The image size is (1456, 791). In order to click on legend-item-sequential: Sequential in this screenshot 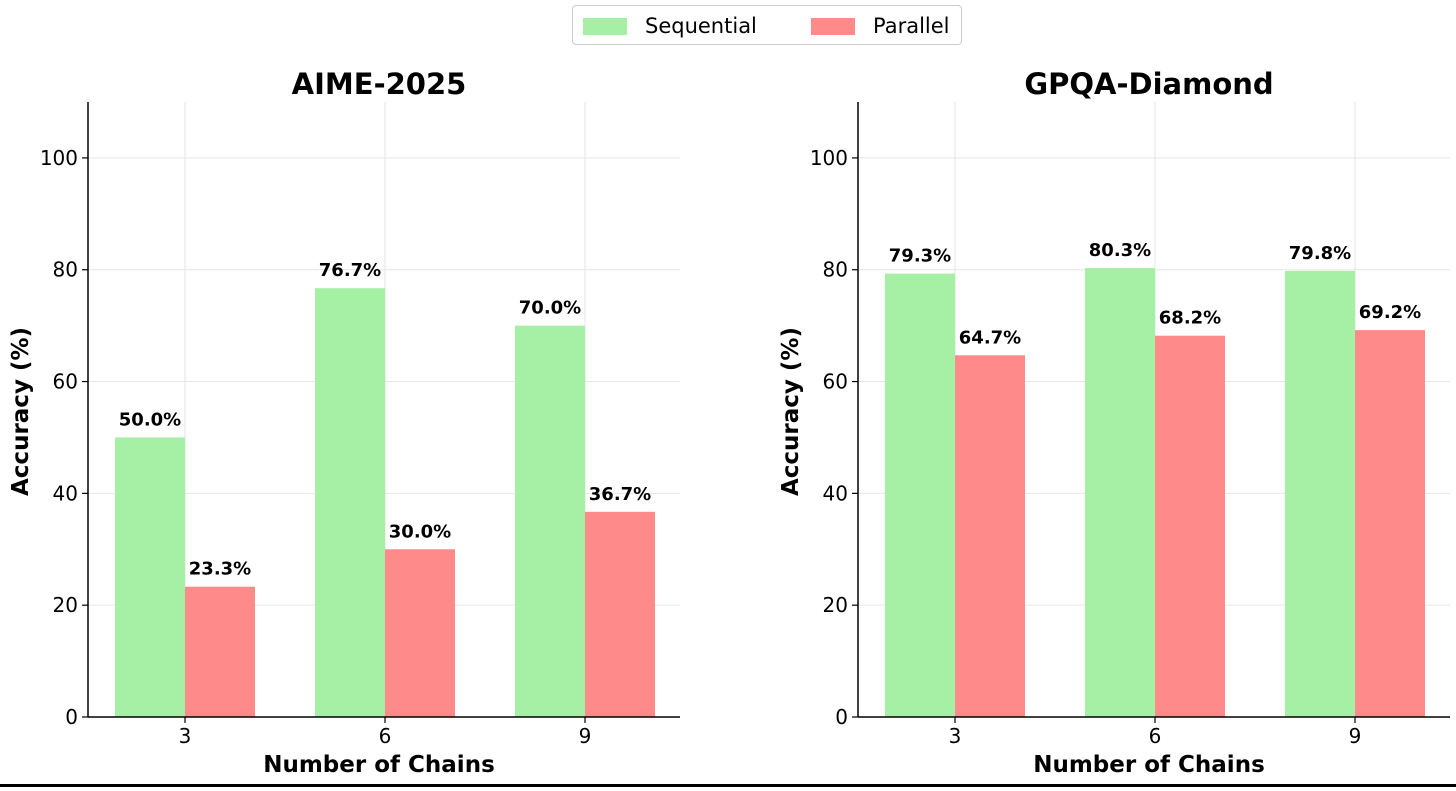, I will do `click(670, 26)`.